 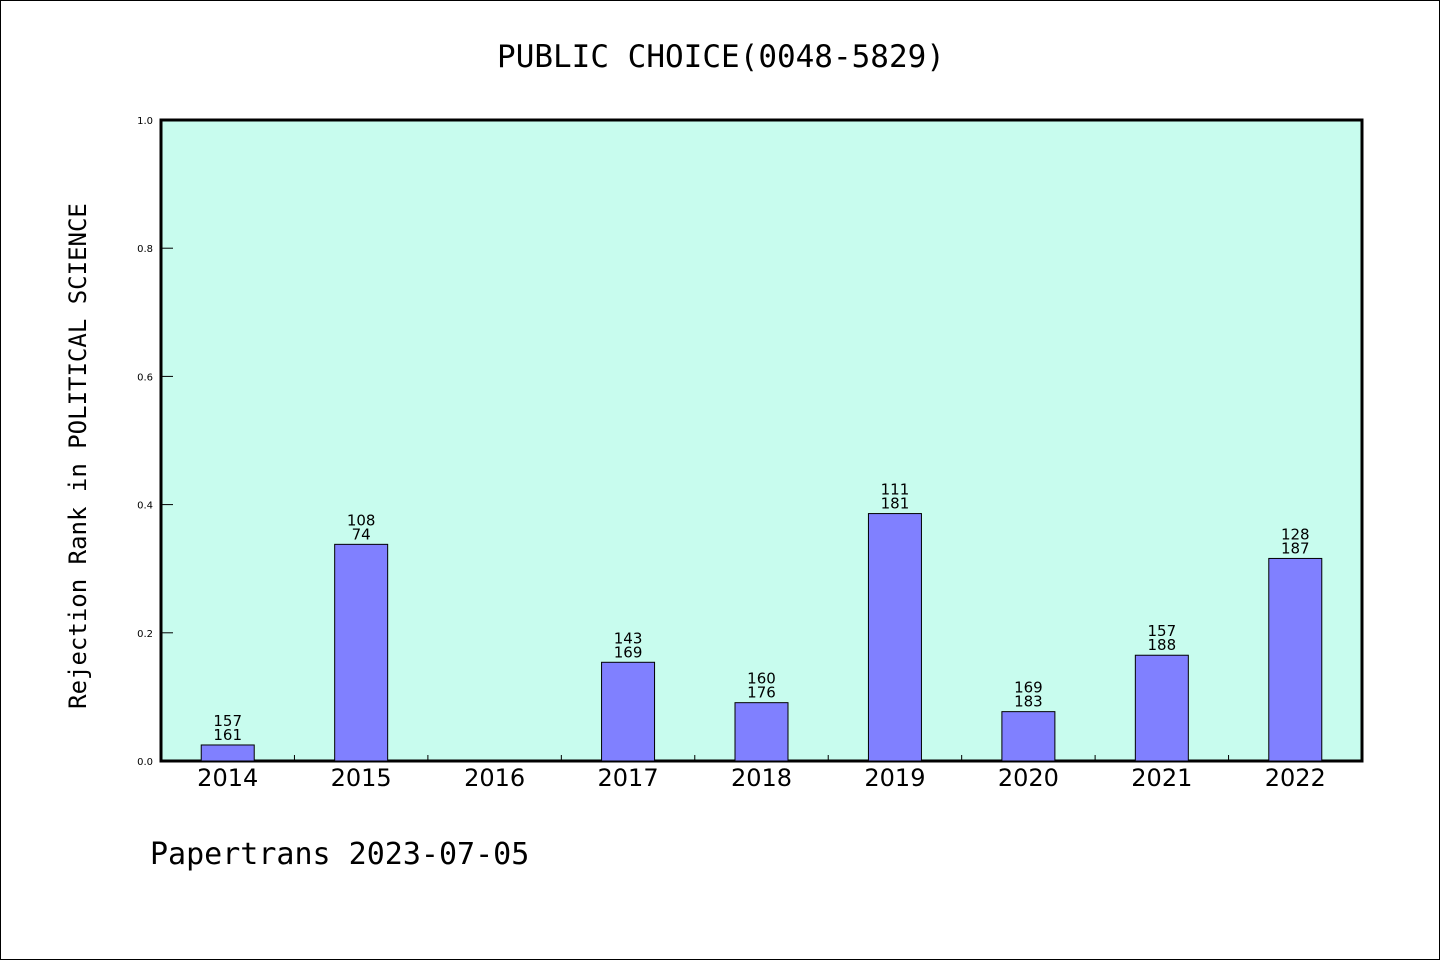 What do you see at coordinates (1161, 708) in the screenshot?
I see `bar-2021` at bounding box center [1161, 708].